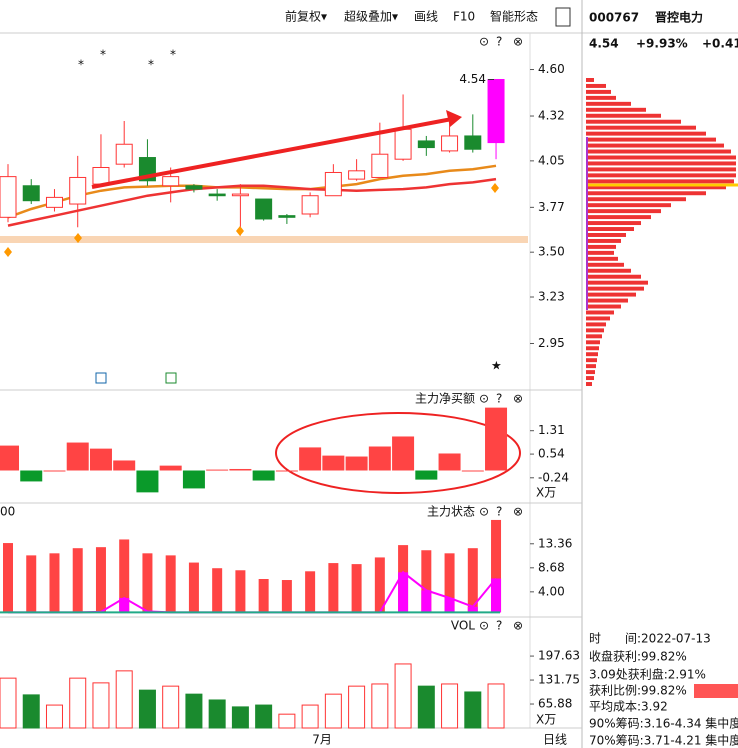  I want to click on y-tick-label: 3.77, so click(551, 207).